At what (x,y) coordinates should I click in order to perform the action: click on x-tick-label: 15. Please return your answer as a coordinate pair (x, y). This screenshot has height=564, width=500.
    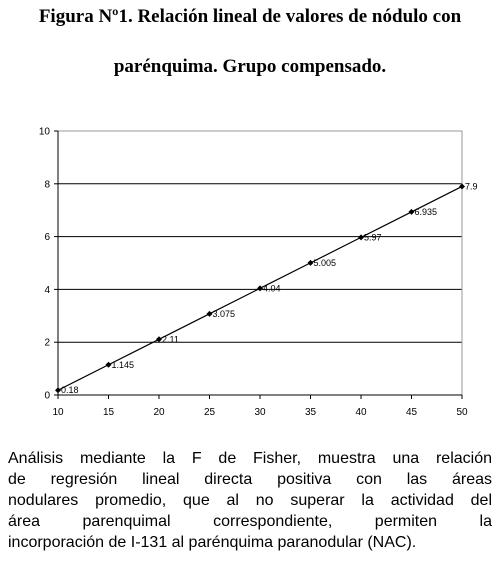
    Looking at the image, I should click on (109, 412).